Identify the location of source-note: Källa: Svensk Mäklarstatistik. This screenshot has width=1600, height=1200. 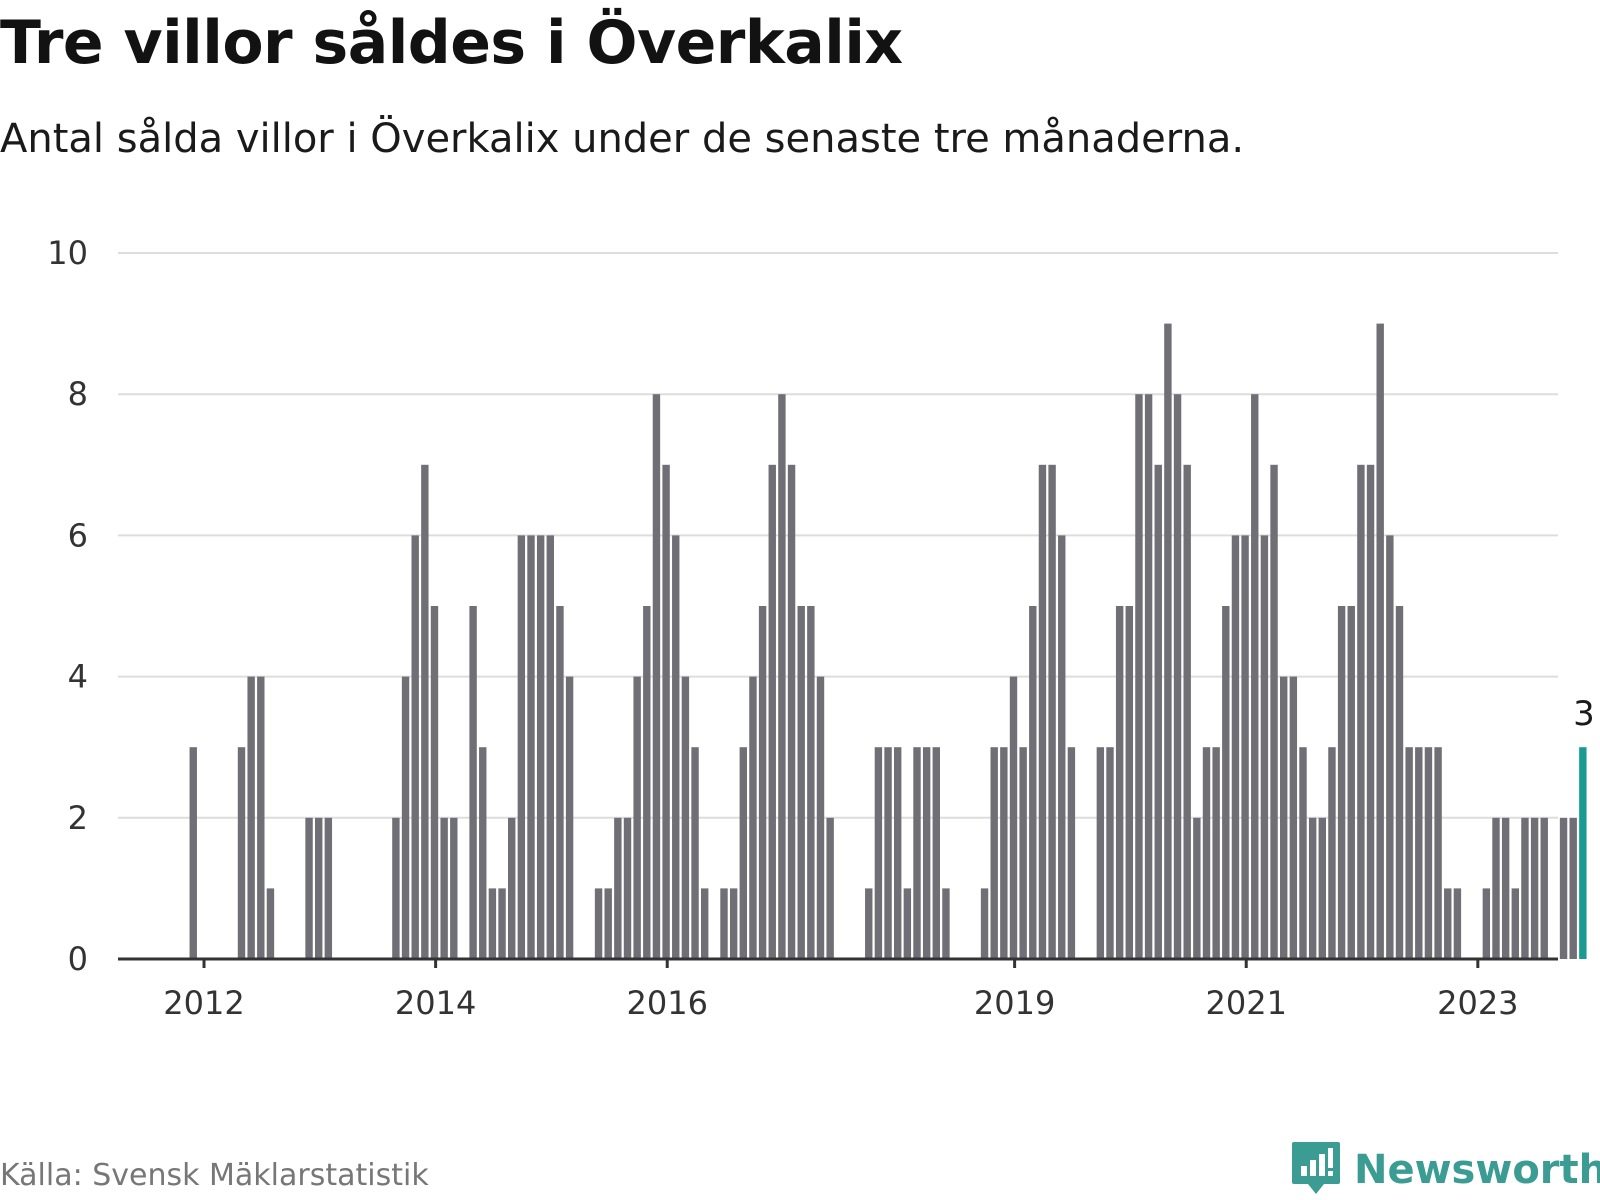
(214, 1175).